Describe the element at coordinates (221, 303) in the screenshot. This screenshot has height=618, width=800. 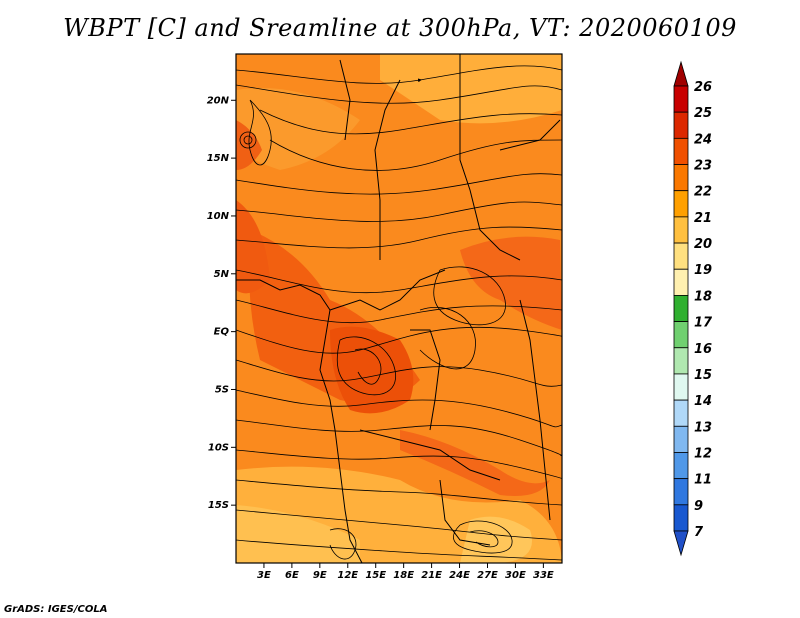
I see `latitude-axis: 20N 15N 10N 5N EQ 5S 10S 15S` at that location.